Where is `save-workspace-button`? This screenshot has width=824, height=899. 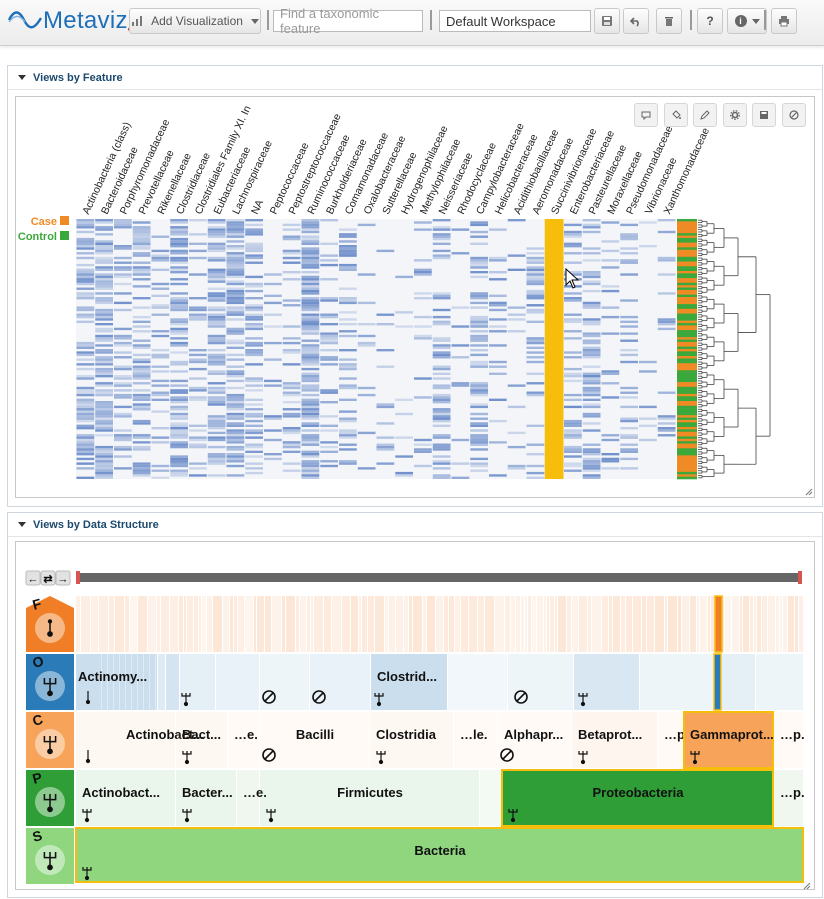 save-workspace-button is located at coordinates (607, 21).